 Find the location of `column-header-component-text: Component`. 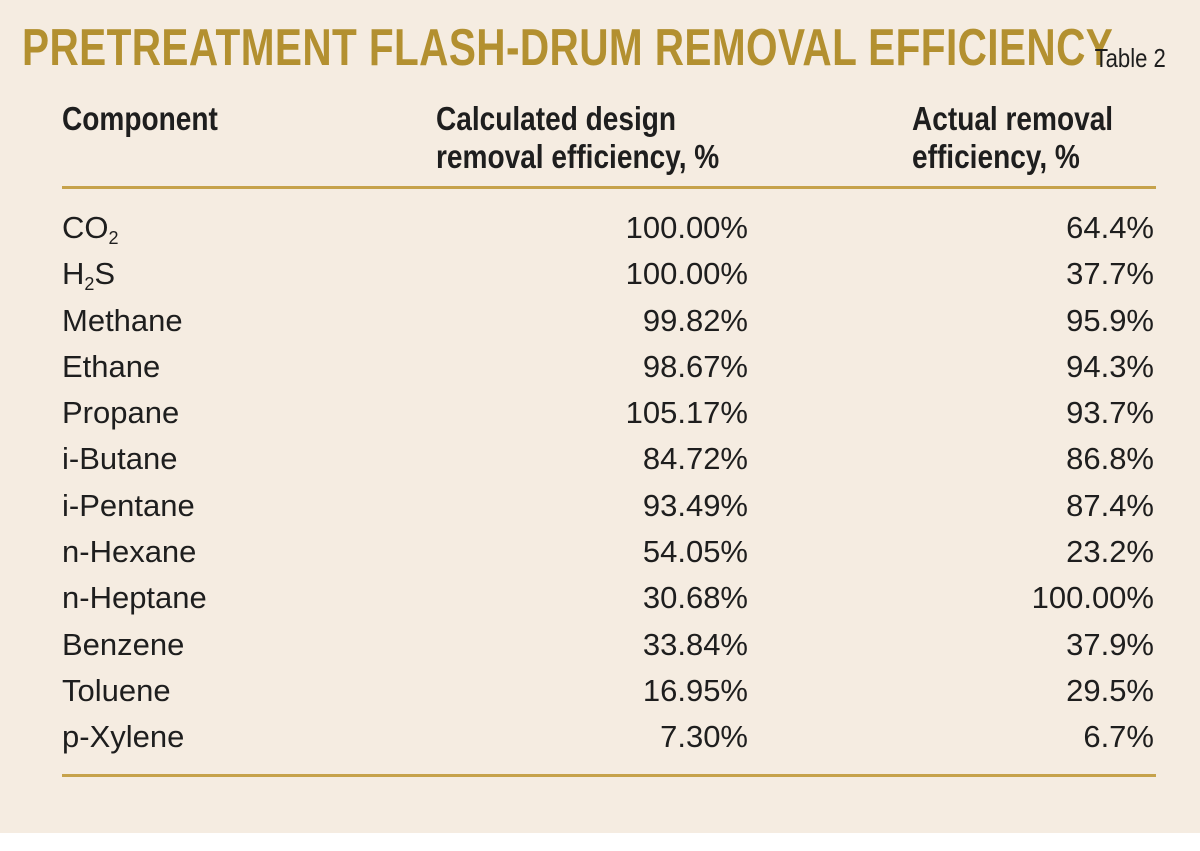

column-header-component-text: Component is located at coordinates (140, 118).